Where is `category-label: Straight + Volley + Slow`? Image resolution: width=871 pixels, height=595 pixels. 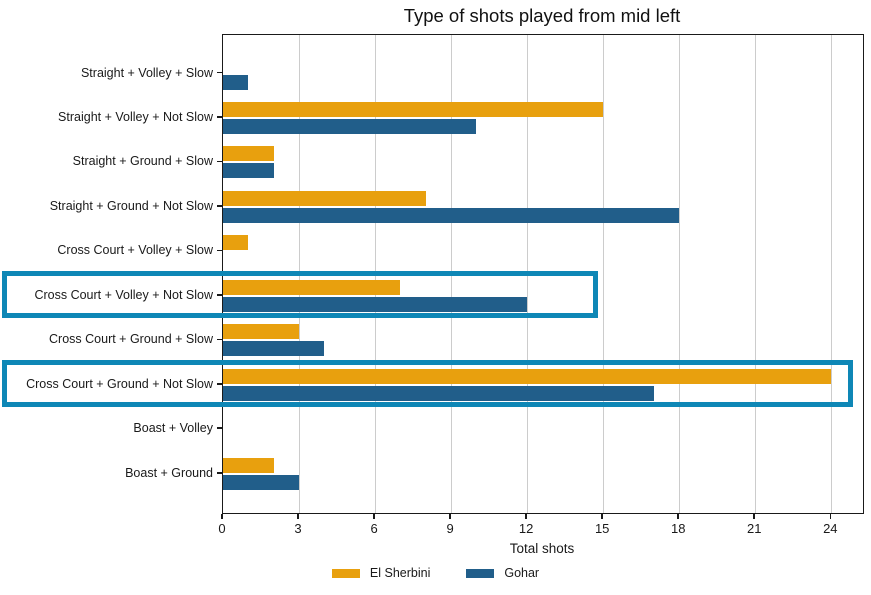 category-label: Straight + Volley + Slow is located at coordinates (146, 72).